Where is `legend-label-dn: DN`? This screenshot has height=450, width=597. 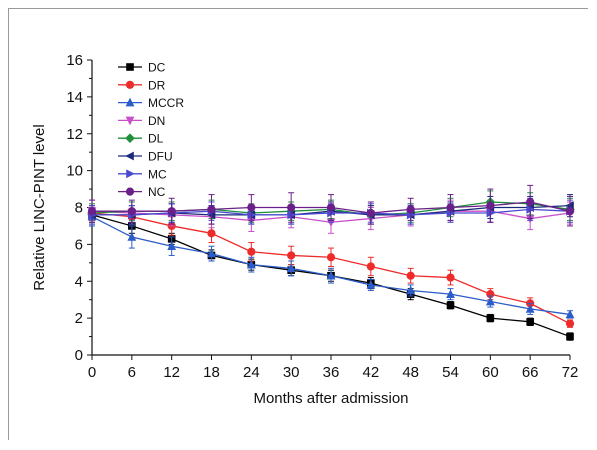 legend-label-dn: DN is located at coordinates (156, 121).